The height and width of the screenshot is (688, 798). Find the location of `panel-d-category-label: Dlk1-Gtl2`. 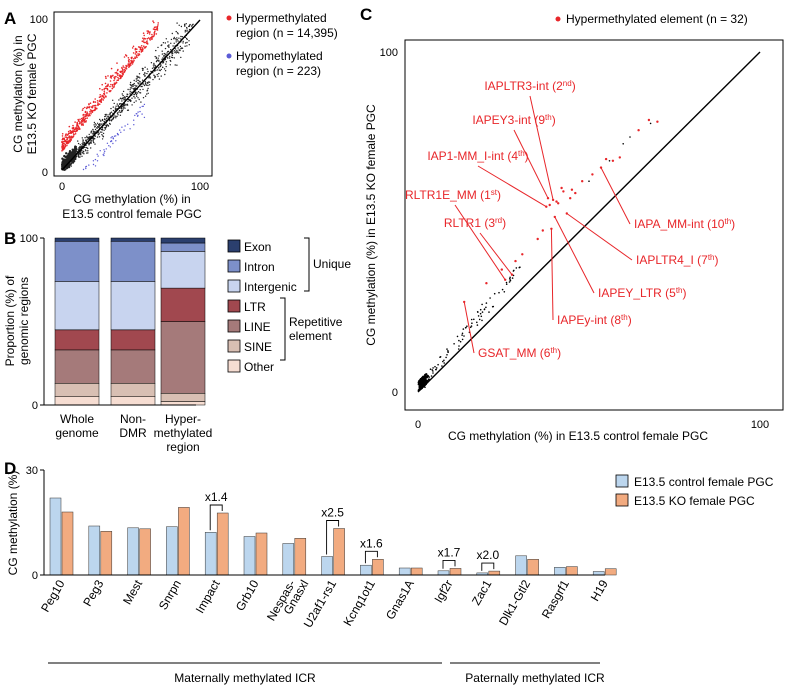

panel-d-category-label: Dlk1-Gtl2 is located at coordinates (514, 602).